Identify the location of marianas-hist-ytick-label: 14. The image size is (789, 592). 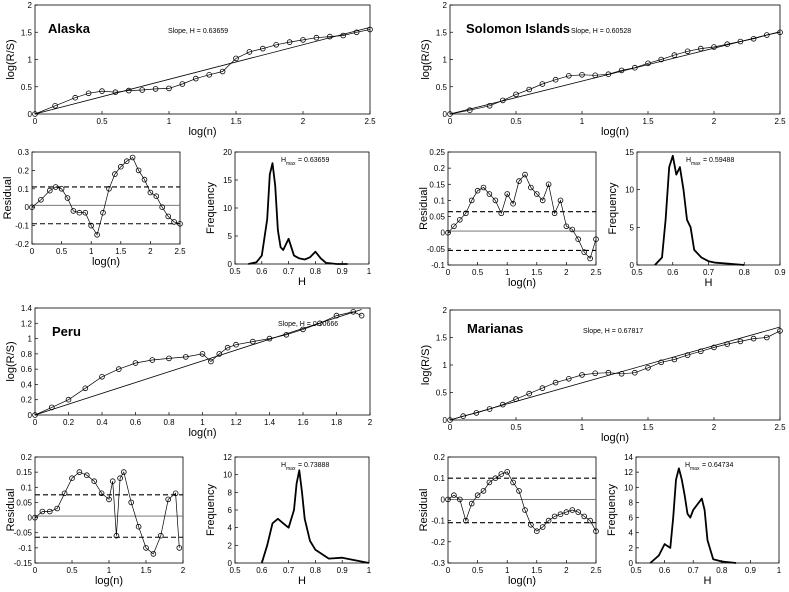
(628, 457).